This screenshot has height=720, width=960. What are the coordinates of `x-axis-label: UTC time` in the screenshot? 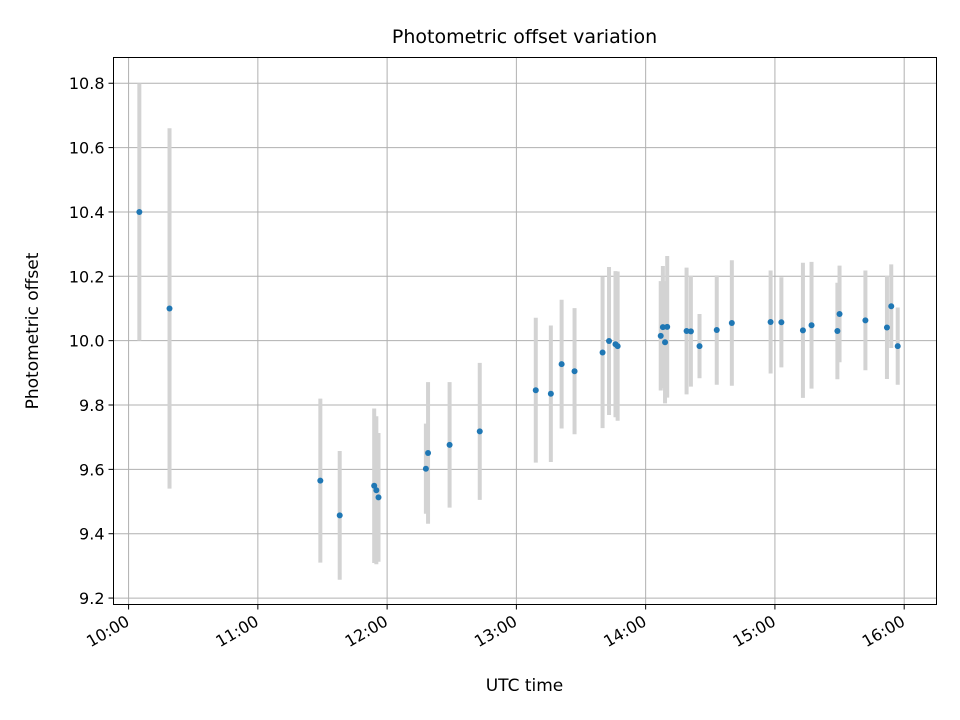 It's located at (525, 686).